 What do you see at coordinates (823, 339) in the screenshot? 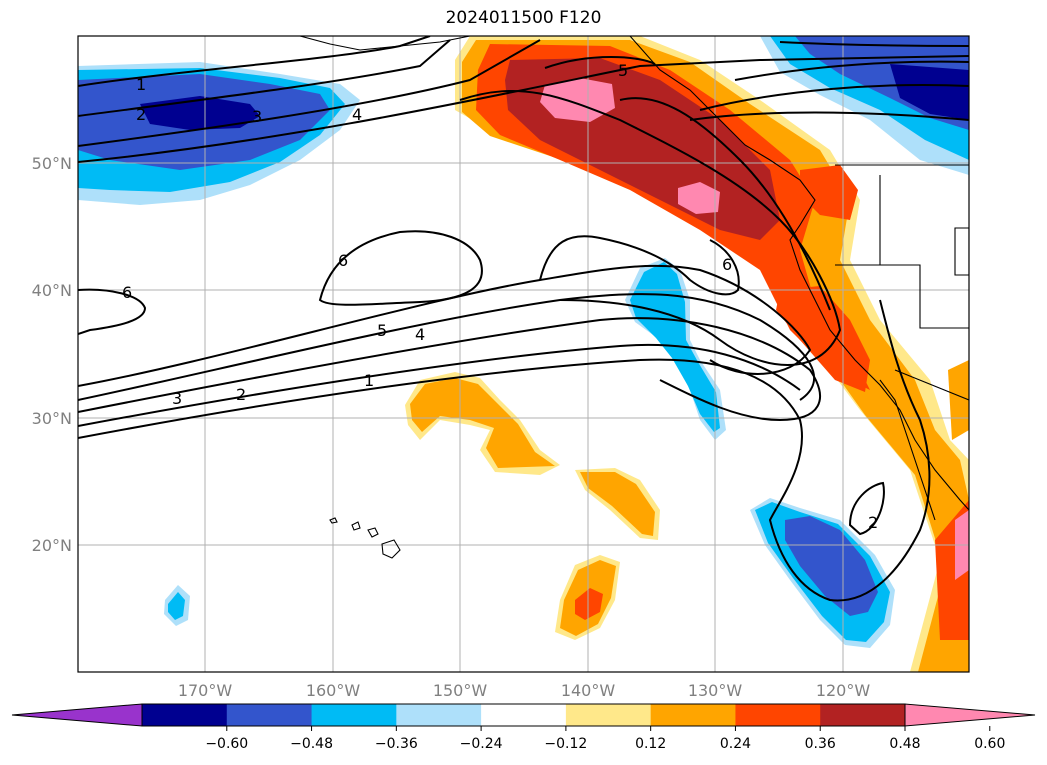
I see `positive-region-coast` at bounding box center [823, 339].